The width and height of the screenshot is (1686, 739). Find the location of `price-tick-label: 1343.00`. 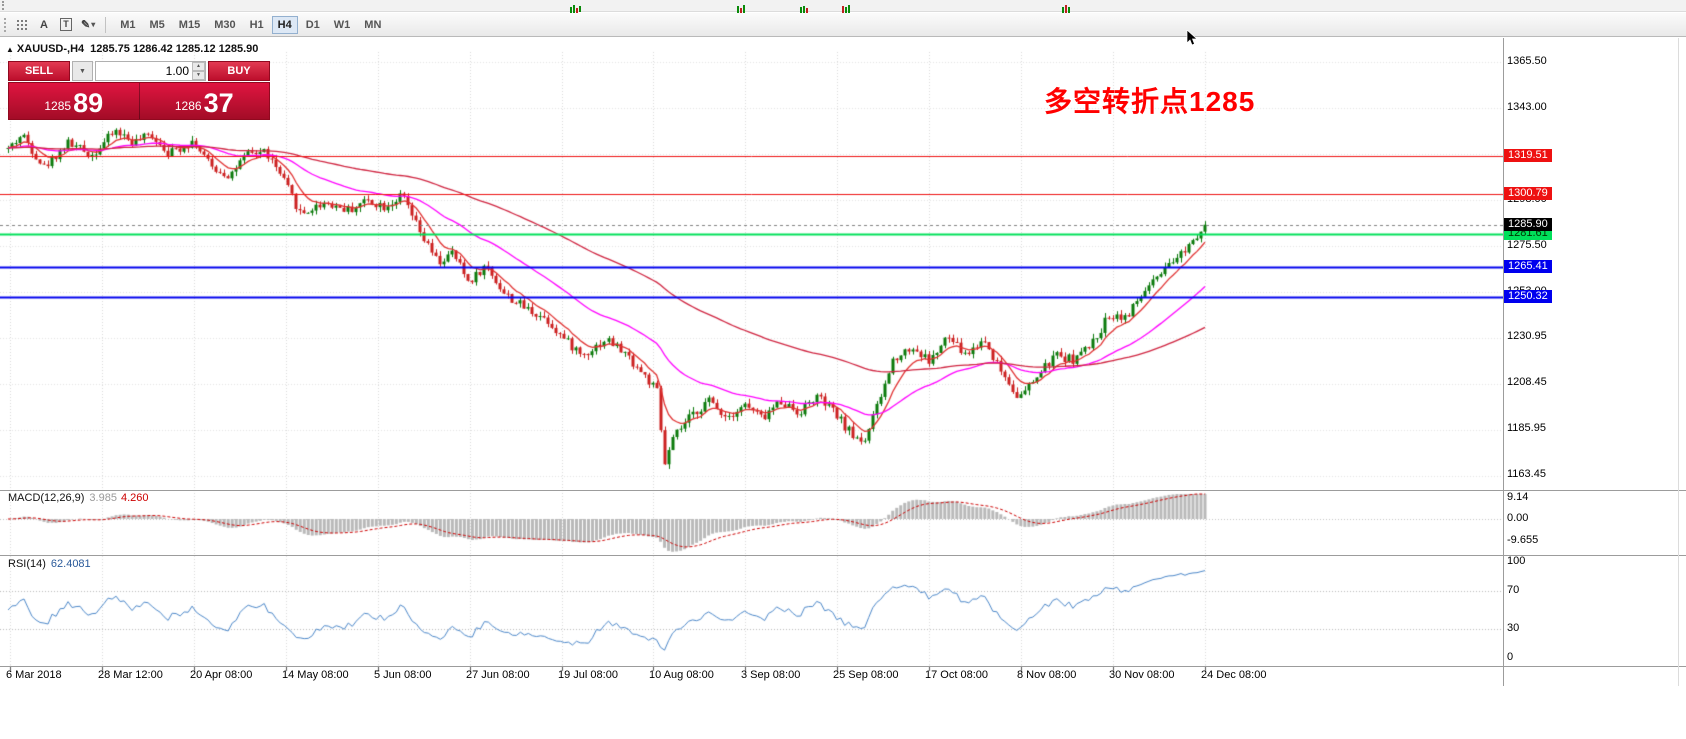

price-tick-label: 1343.00 is located at coordinates (1527, 107).